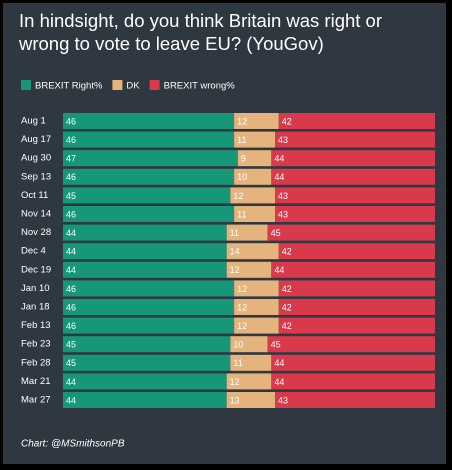 The height and width of the screenshot is (470, 452). What do you see at coordinates (243, 159) in the screenshot?
I see `value-label: 9` at bounding box center [243, 159].